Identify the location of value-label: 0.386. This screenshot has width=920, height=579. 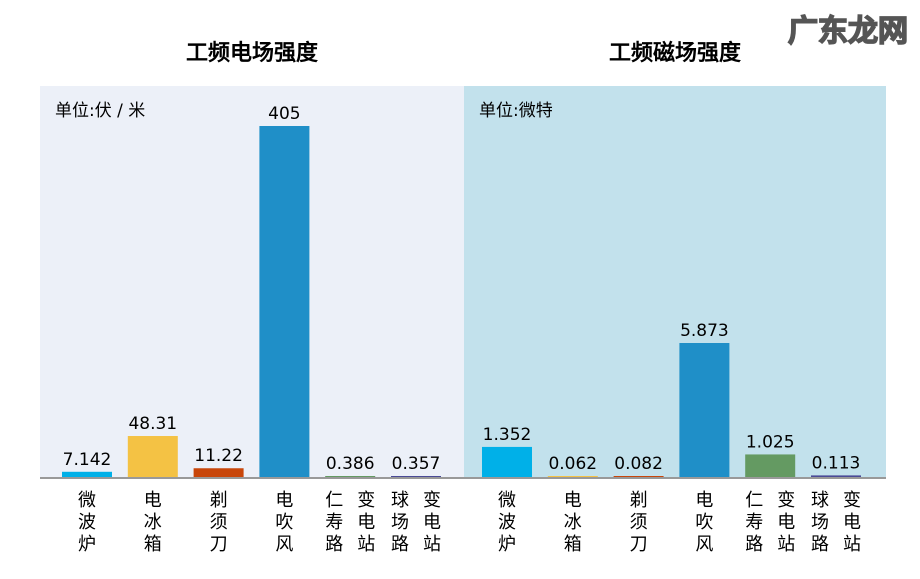
(350, 464).